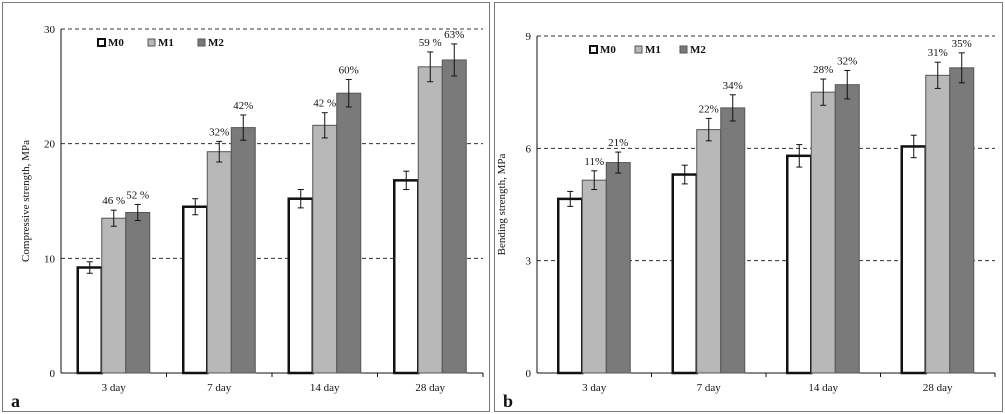  What do you see at coordinates (26, 201) in the screenshot?
I see `y-axis-label: Compressive strength, MPa` at bounding box center [26, 201].